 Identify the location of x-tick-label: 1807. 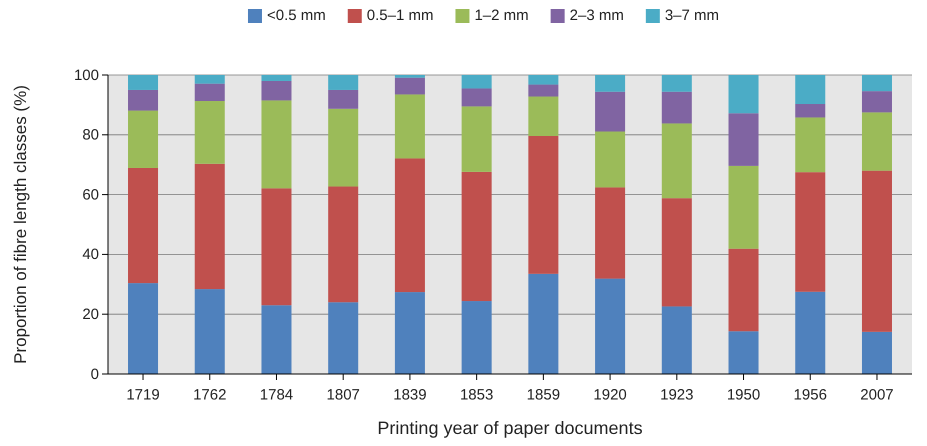
(343, 395).